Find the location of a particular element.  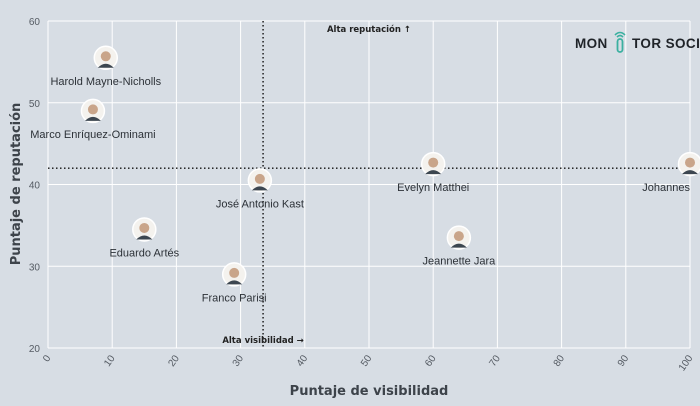

point-label: Evelyn Matthei is located at coordinates (433, 188).